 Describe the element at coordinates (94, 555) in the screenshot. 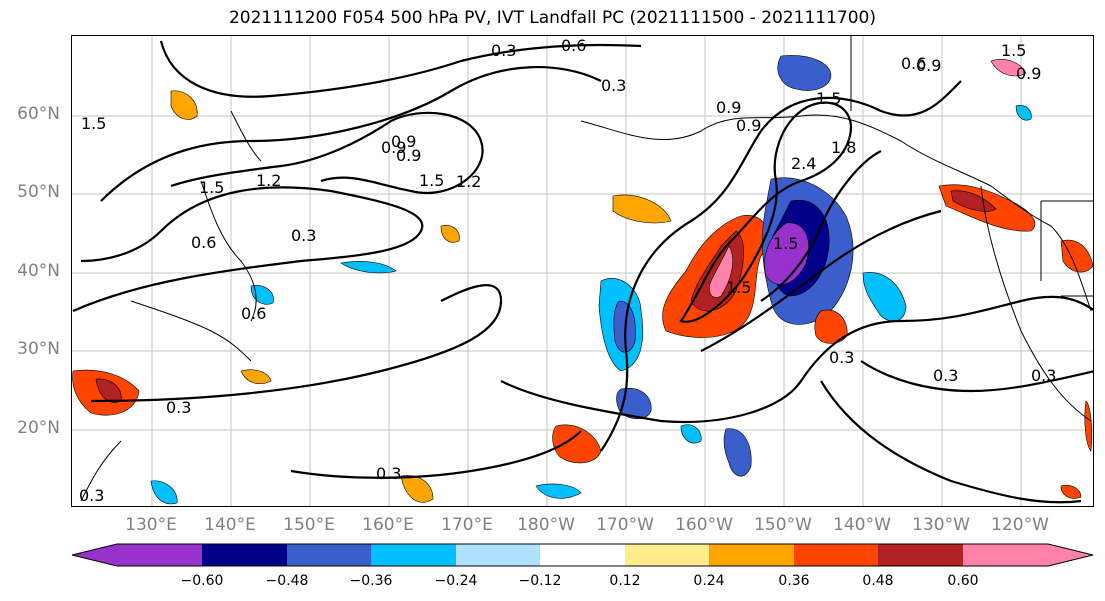

I see `colorbar-arrow-min` at that location.